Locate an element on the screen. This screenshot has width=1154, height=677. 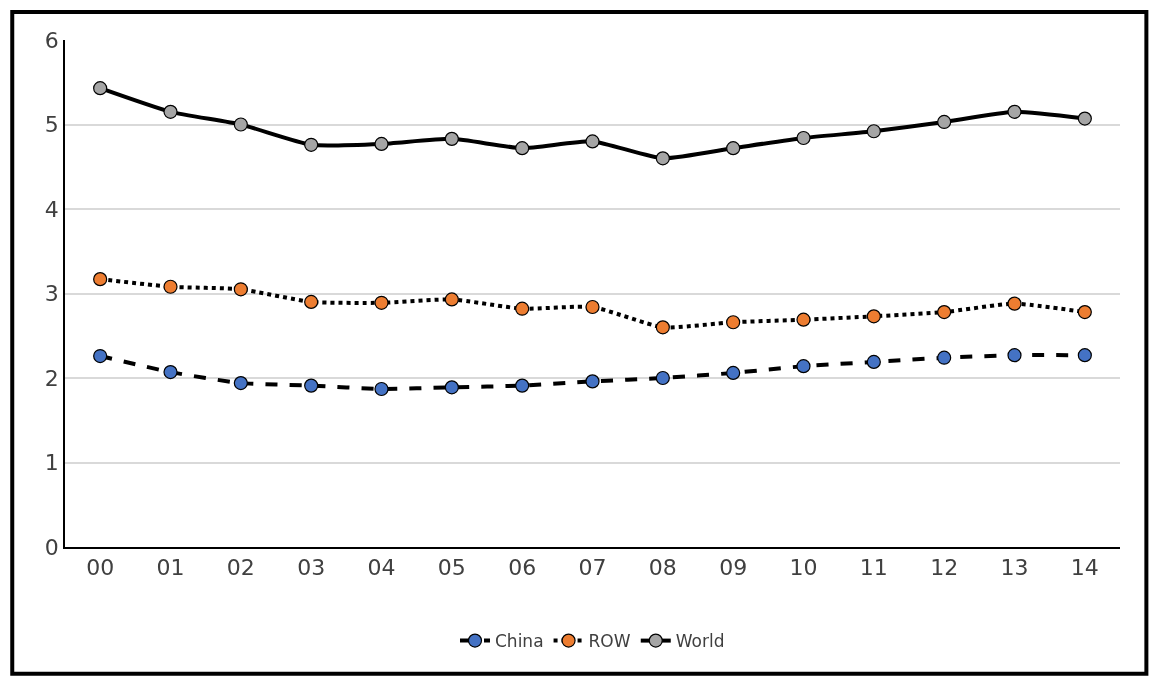
x-tick-label: 00 is located at coordinates (100, 568).